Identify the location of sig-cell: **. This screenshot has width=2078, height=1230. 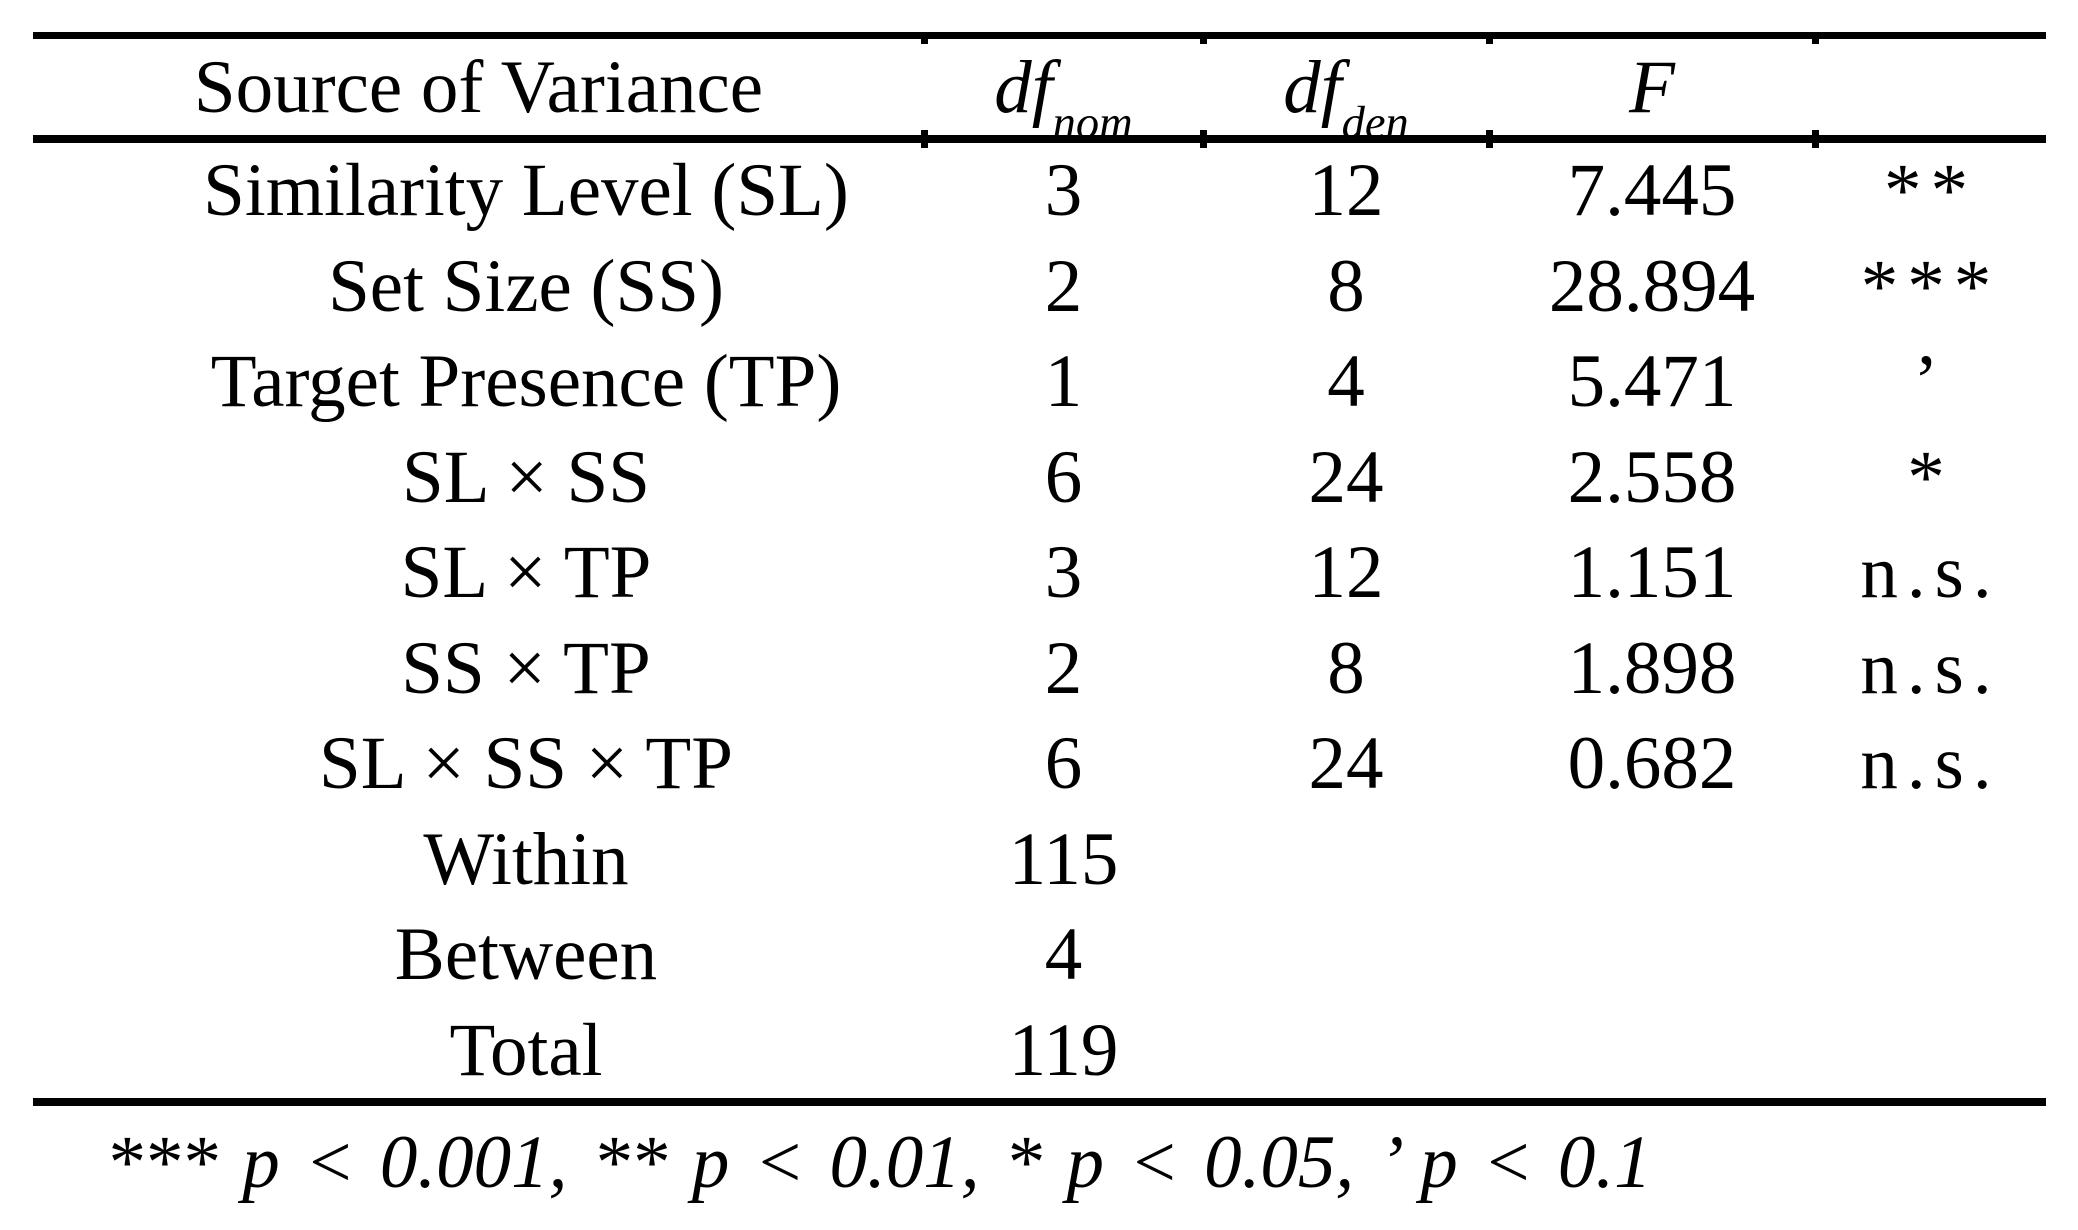
(1930, 191).